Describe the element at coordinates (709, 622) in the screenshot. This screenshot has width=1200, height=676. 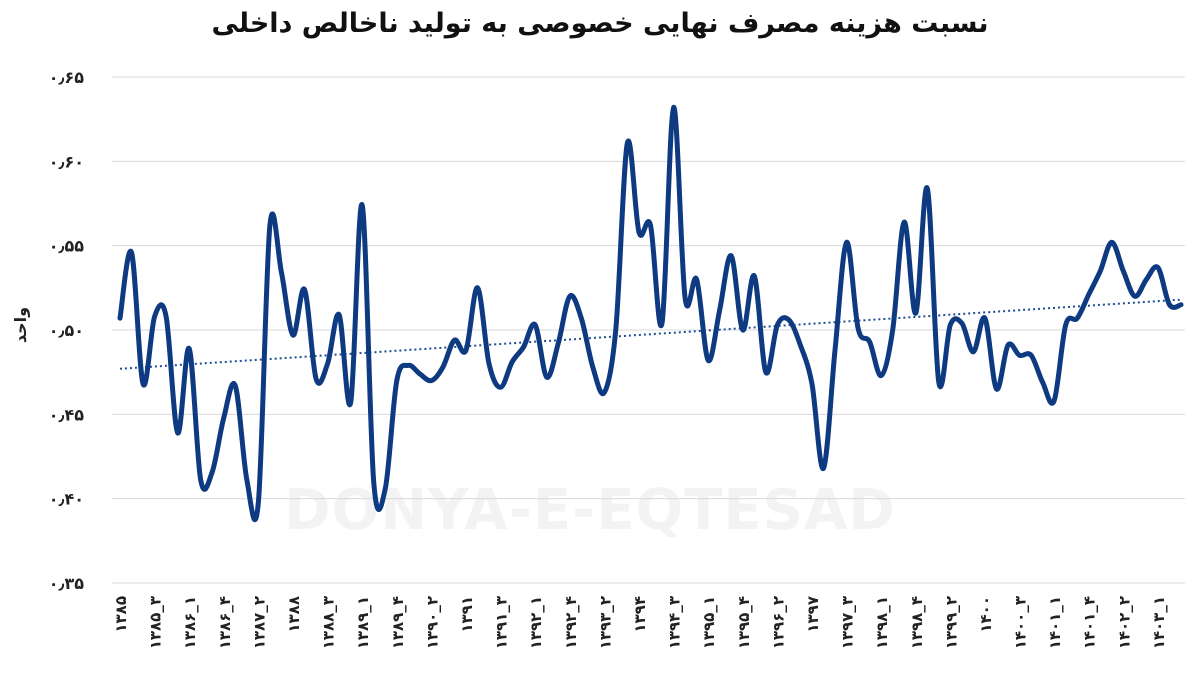
I see `x-tick-label: ۱۳۹۵_۱` at that location.